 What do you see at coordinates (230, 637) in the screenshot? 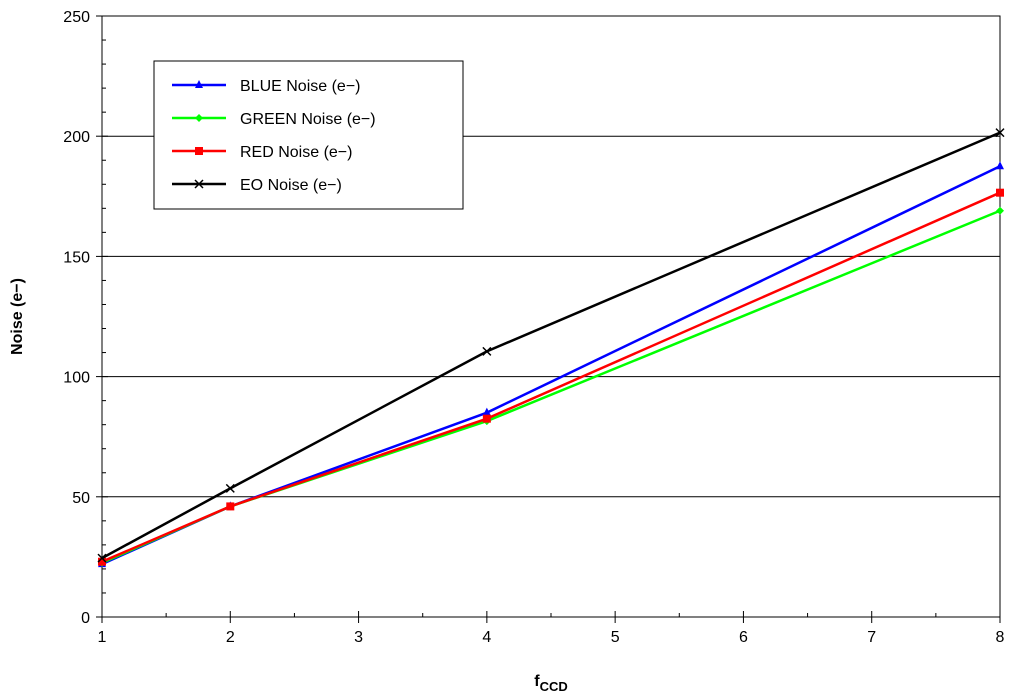
I see `x-tick-label: 2` at bounding box center [230, 637].